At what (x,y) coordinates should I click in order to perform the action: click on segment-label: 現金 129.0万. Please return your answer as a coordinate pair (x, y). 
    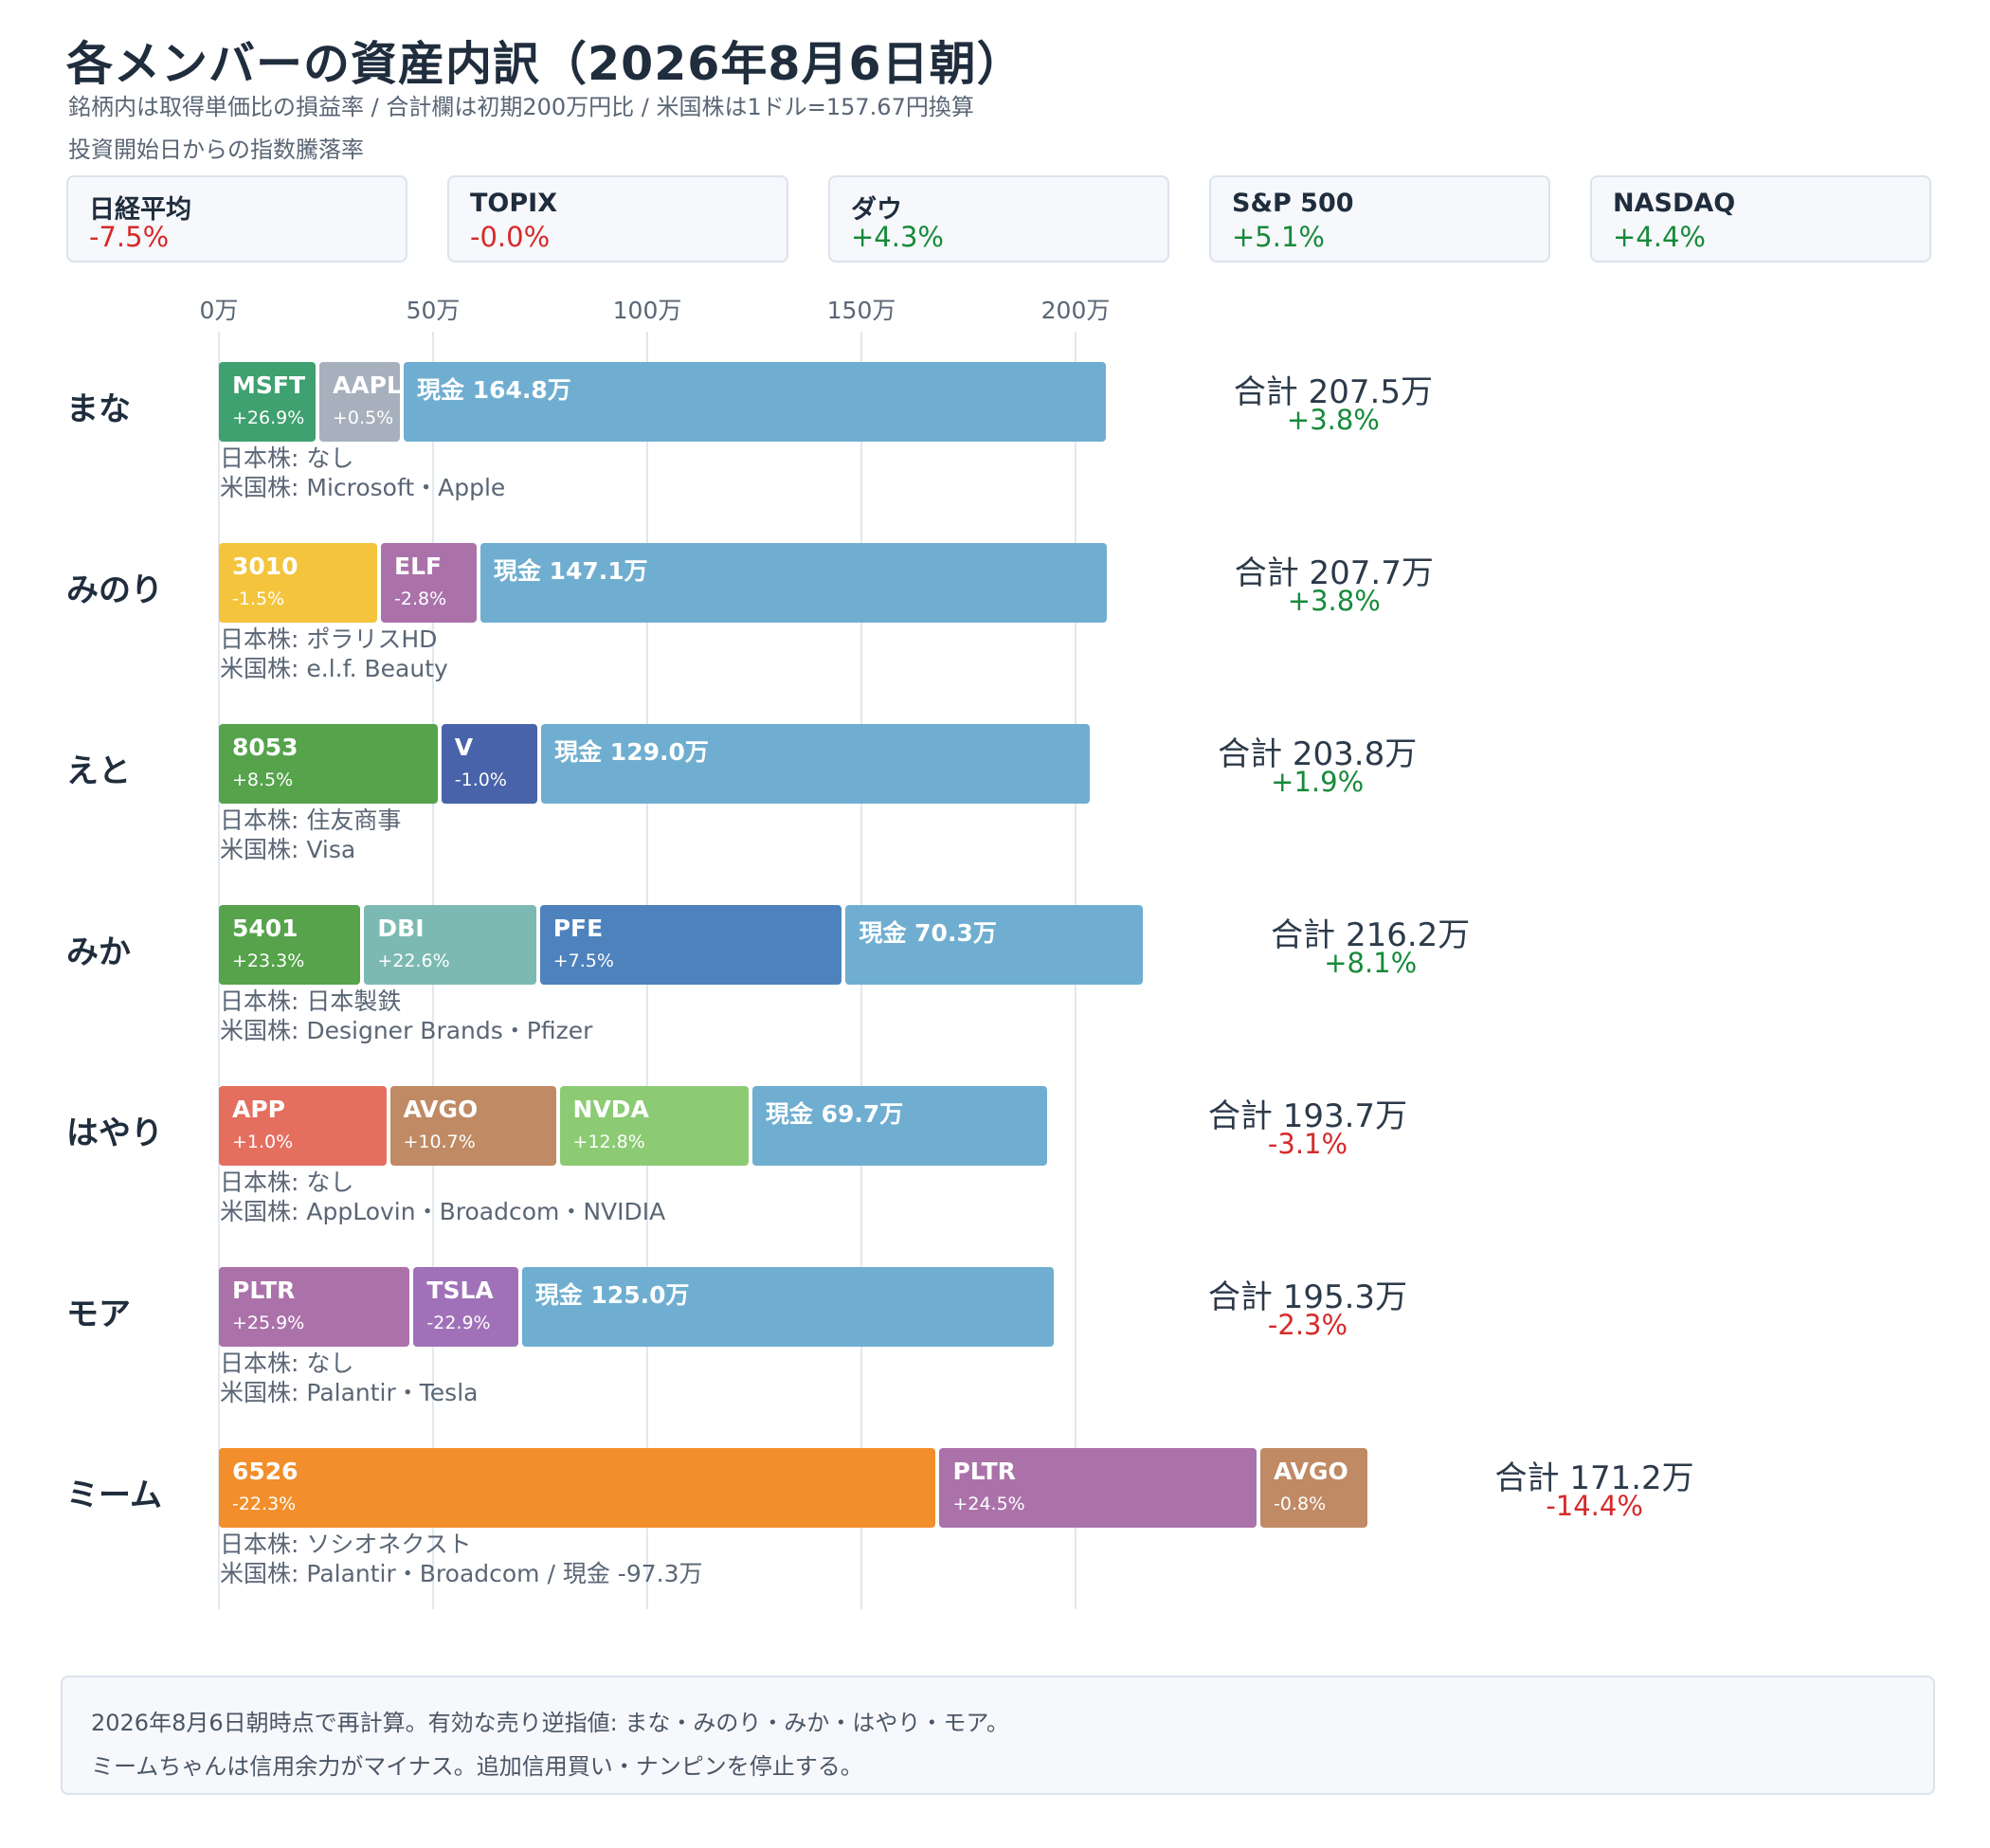
    Looking at the image, I should click on (631, 752).